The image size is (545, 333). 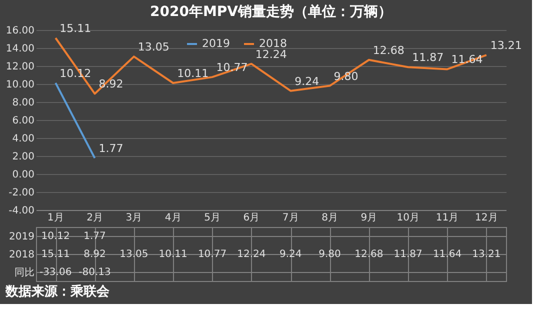 I want to click on y-tick-label: -2.00, so click(x=21, y=193).